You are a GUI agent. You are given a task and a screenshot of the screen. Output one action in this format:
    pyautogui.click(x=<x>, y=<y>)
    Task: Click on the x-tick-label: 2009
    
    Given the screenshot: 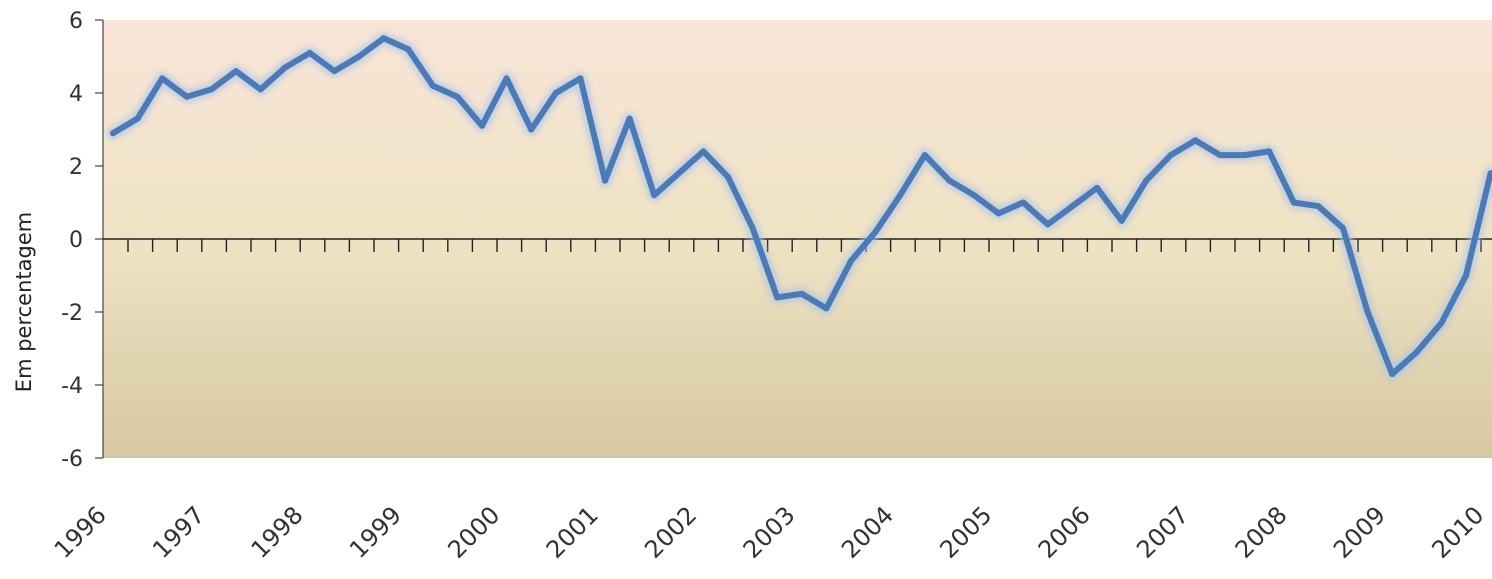 What is the action you would take?
    pyautogui.click(x=1359, y=532)
    